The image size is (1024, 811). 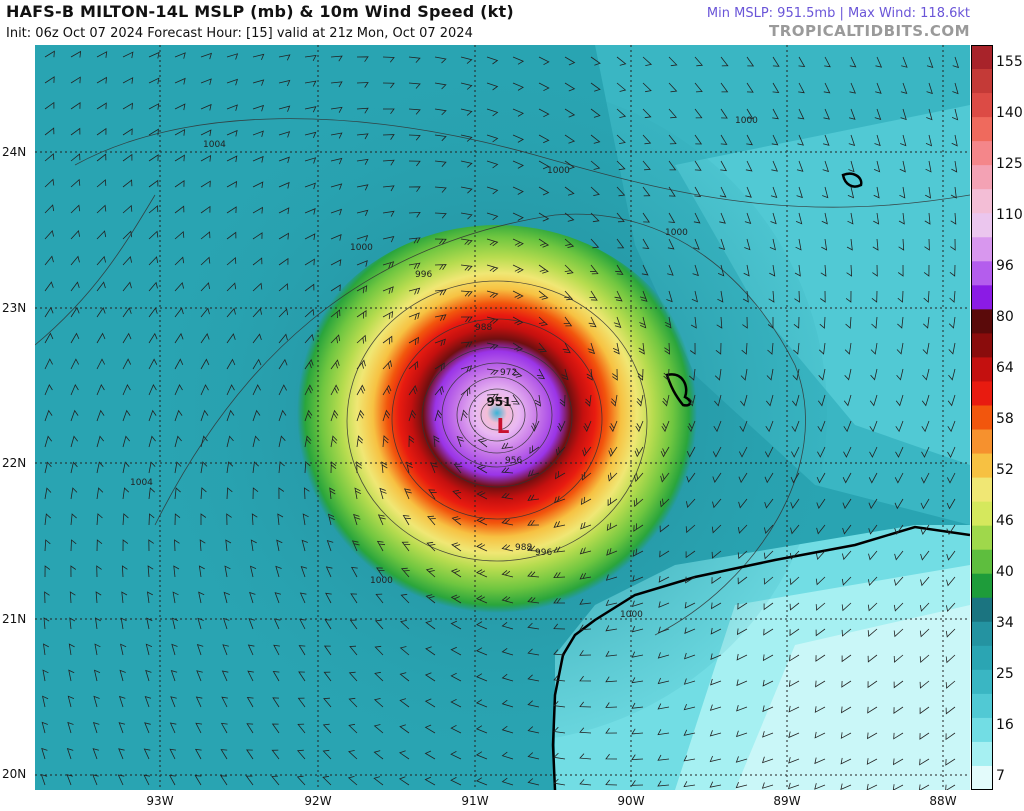 What do you see at coordinates (381, 581) in the screenshot?
I see `isobar-label: 1000` at bounding box center [381, 581].